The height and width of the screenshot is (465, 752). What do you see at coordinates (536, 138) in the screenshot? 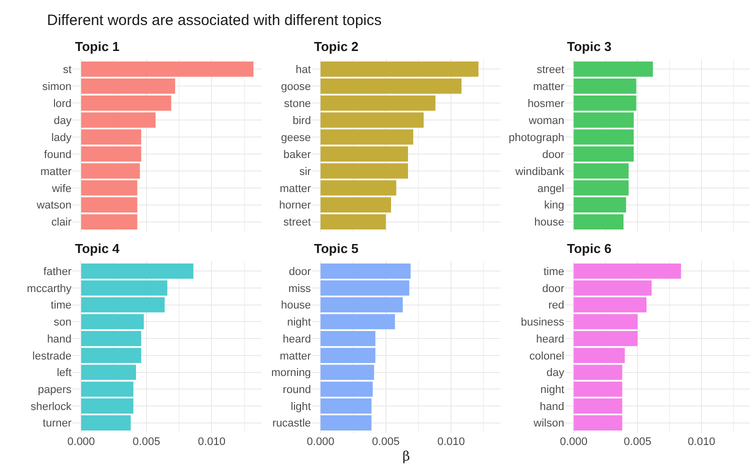
I see `y-tick-label: photograph` at bounding box center [536, 138].